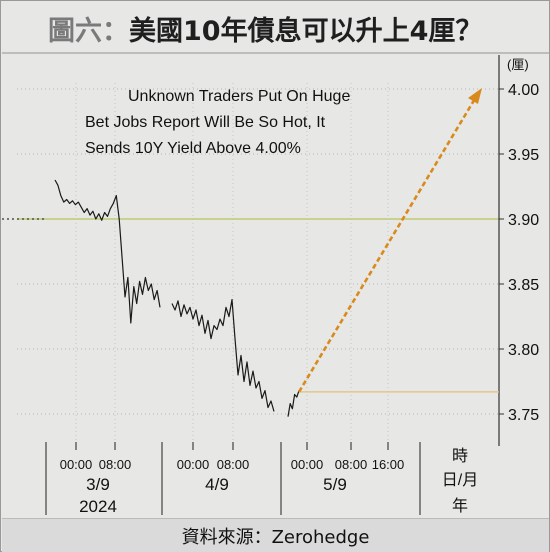 This screenshot has width=550, height=552. I want to click on x-date-label: 3/9, so click(98, 484).